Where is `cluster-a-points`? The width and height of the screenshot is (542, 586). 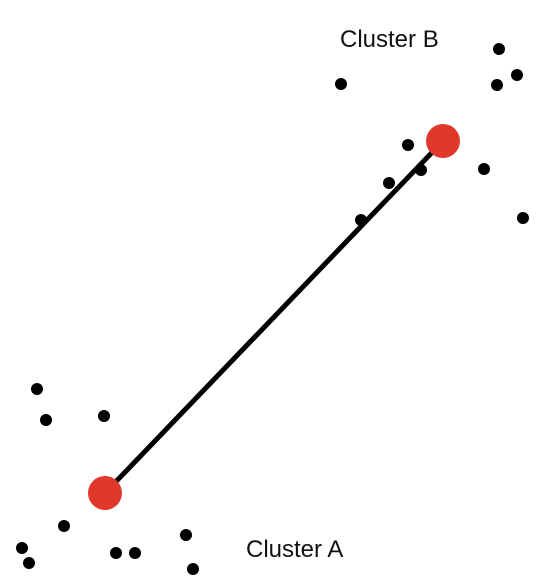
cluster-a-points is located at coordinates (107, 479).